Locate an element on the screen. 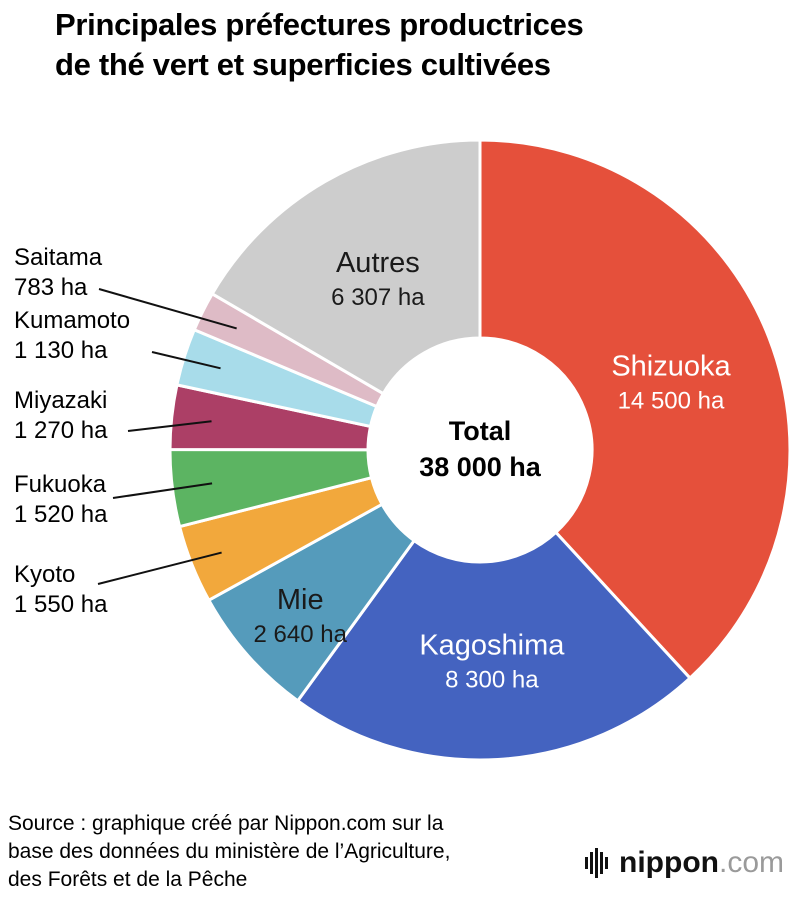 This screenshot has height=902, width=800. chart-title-line-2: de thé vert et superficies cultivées is located at coordinates (303, 64).